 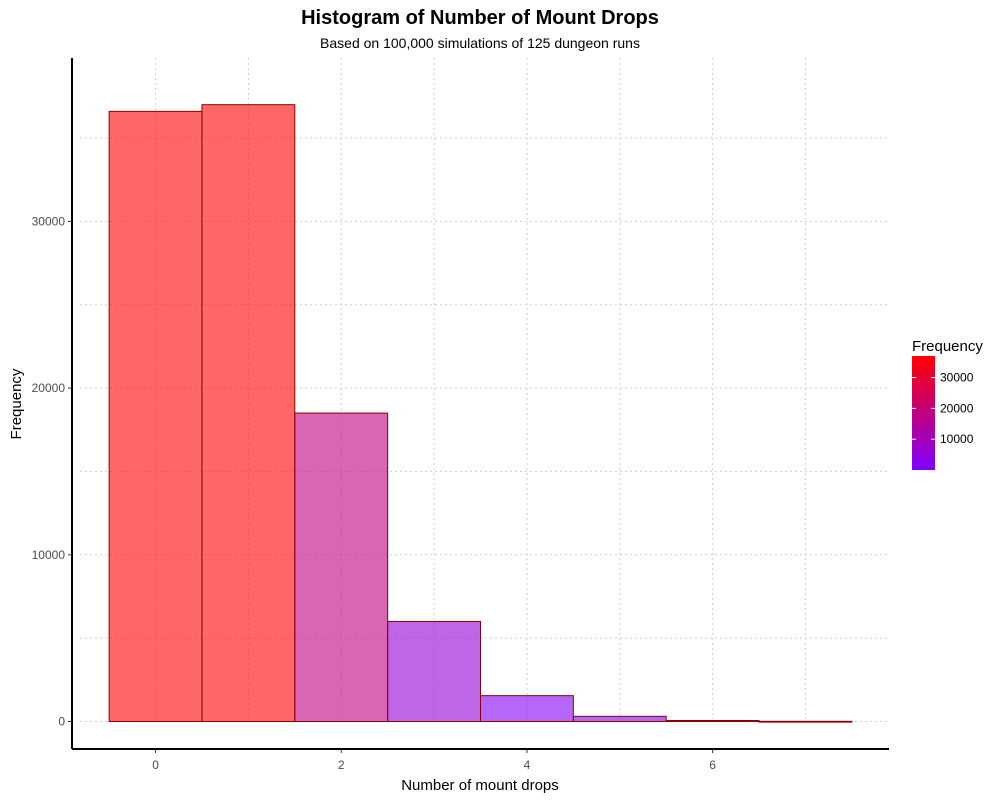 I want to click on y-tick-label: 30000, so click(x=49, y=221).